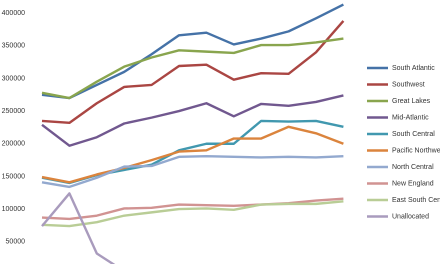  I want to click on legend-label: North Central, so click(413, 167).